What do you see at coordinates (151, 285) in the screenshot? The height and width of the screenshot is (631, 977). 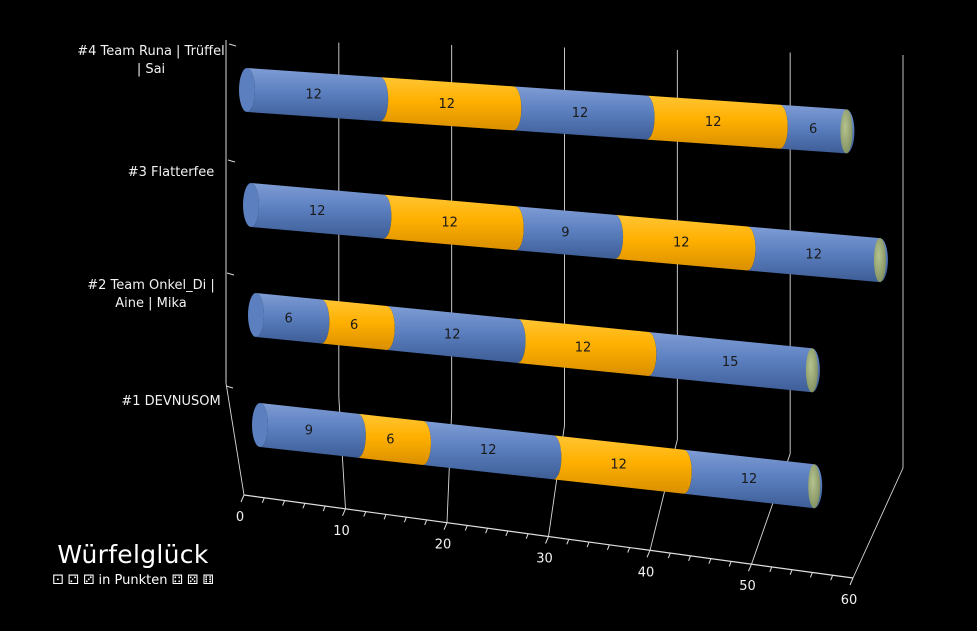 I see `category-label-line: #2 Team Onkel_Di |` at bounding box center [151, 285].